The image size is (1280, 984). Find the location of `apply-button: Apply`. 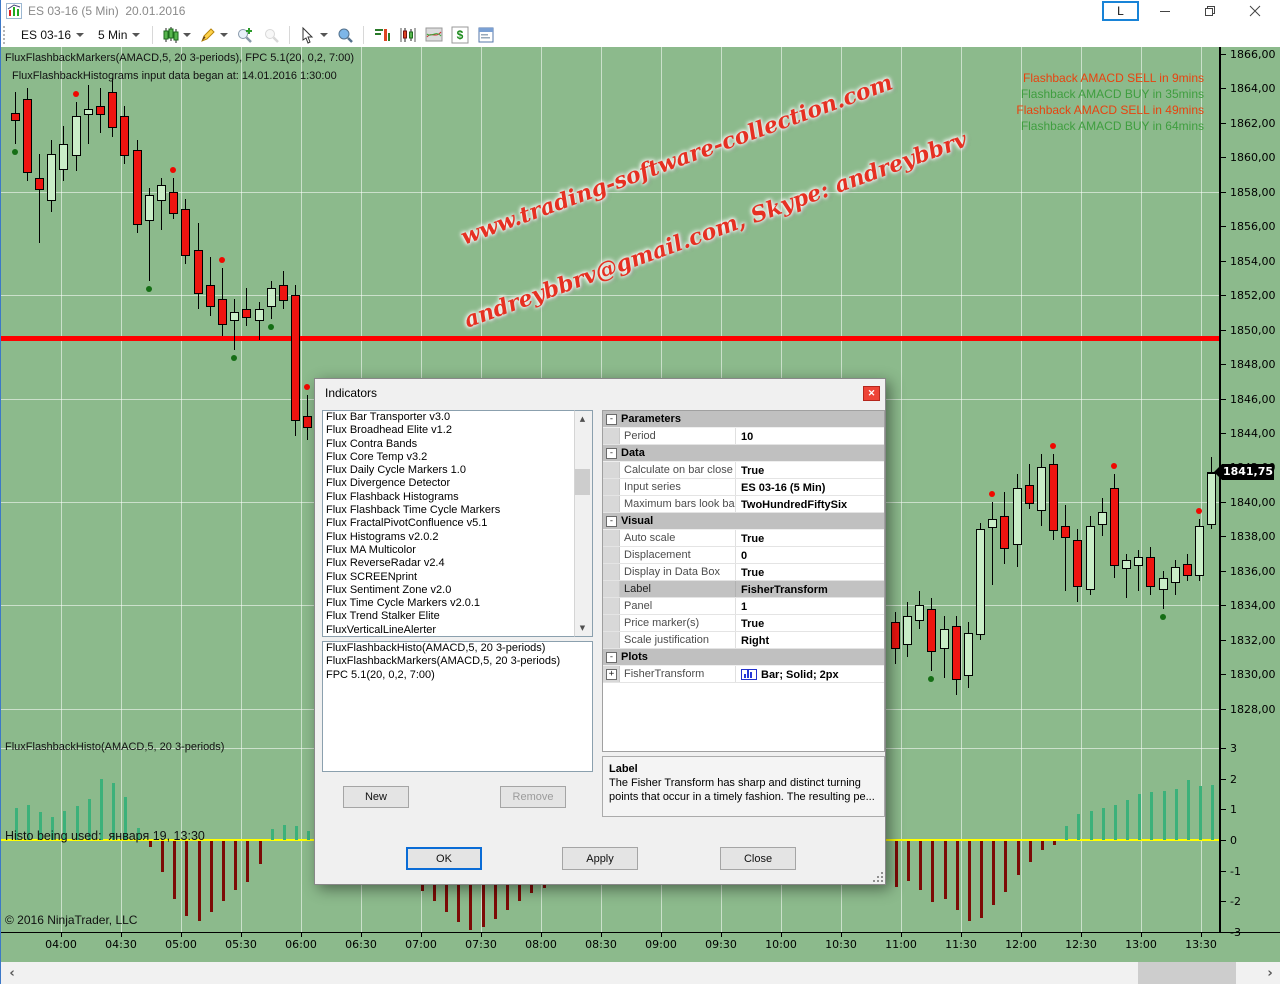

apply-button: Apply is located at coordinates (600, 858).